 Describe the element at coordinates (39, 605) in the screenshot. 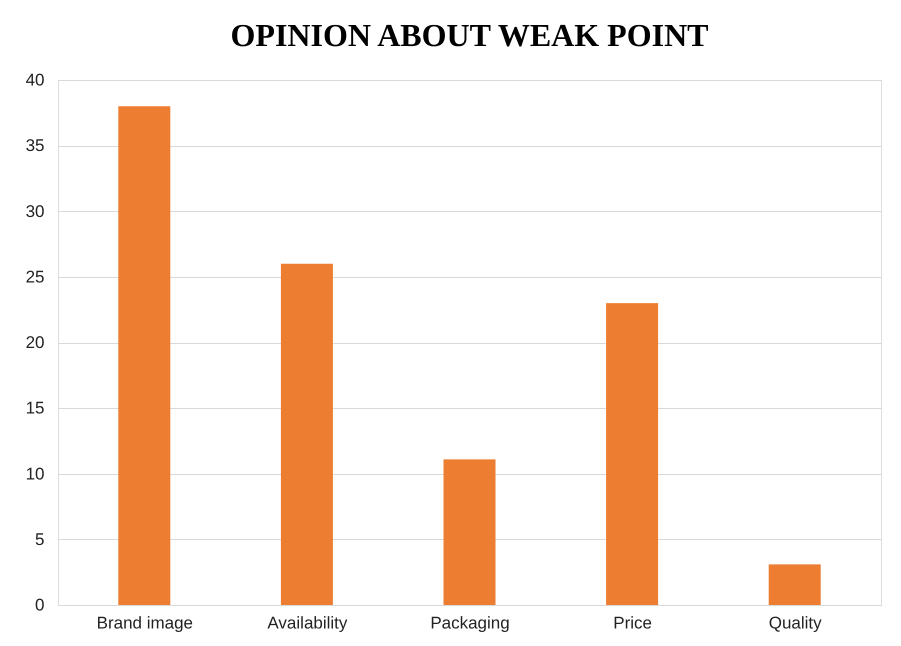

I see `y-tick-label: 0` at that location.